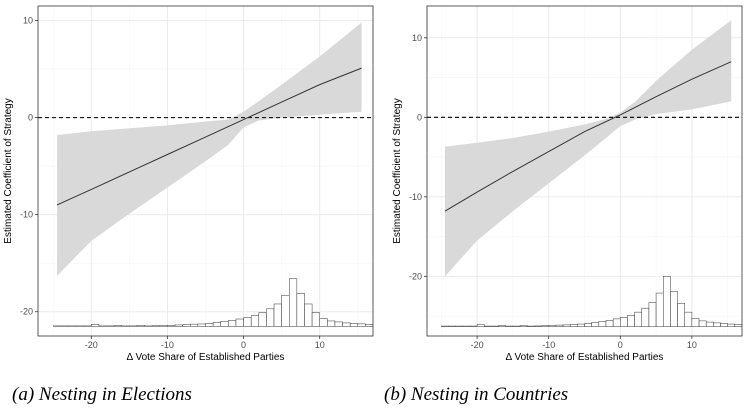 This screenshot has height=420, width=749. I want to click on panel-a-y-tick-label: 10, so click(28, 21).